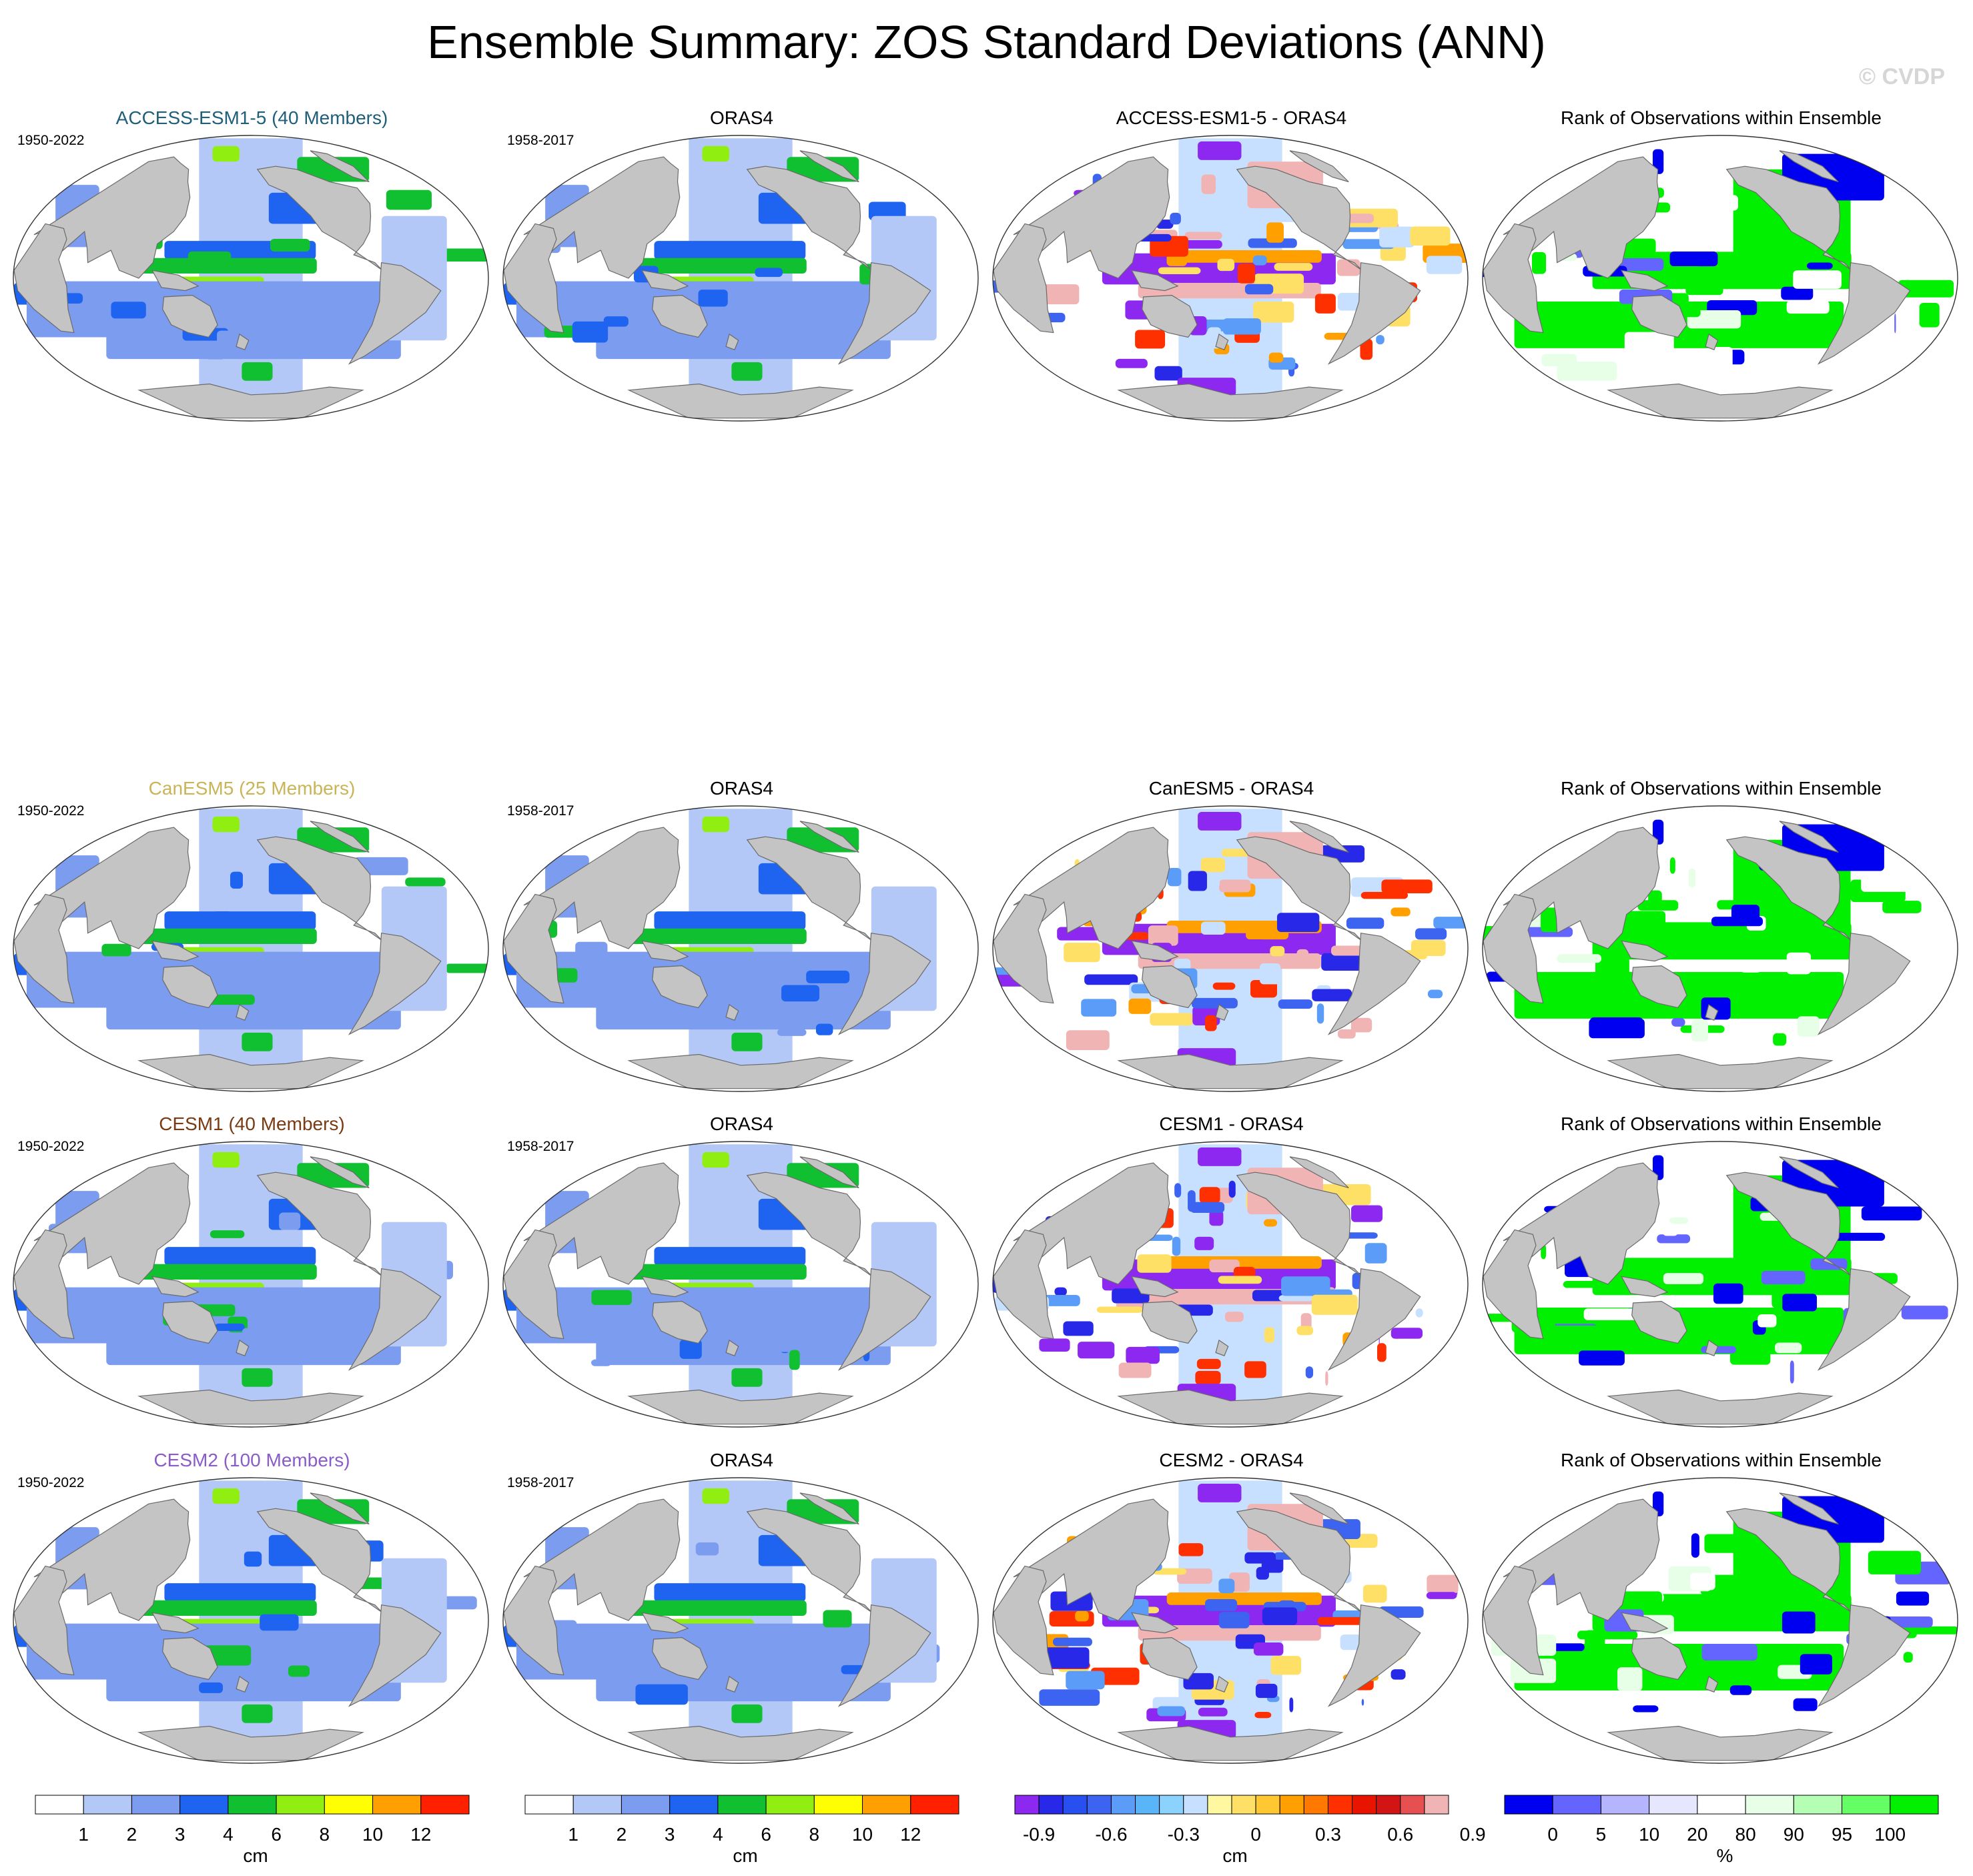 The height and width of the screenshot is (1876, 1973). Describe the element at coordinates (741, 117) in the screenshot. I see `panel-title: ORAS4` at that location.